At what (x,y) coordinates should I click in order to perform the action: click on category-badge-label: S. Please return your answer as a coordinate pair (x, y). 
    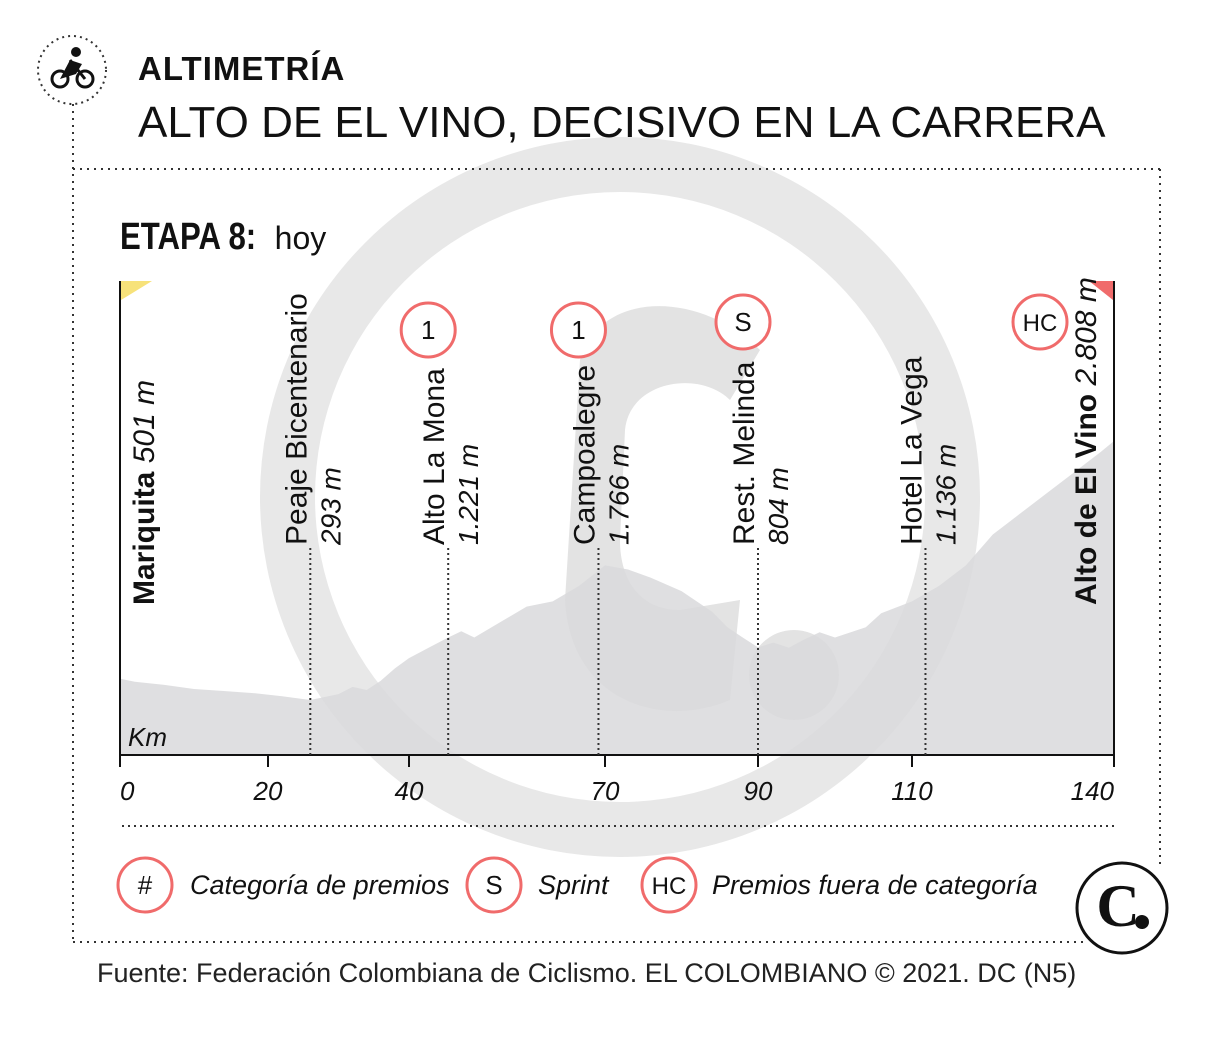
    Looking at the image, I should click on (742, 322).